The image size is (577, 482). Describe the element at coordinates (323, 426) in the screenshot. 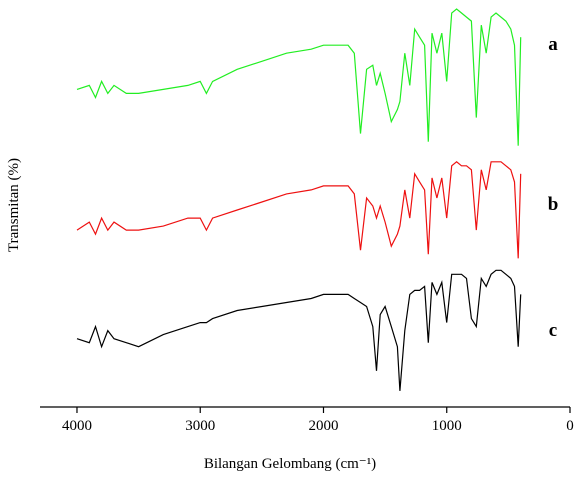

I see `x-tick-label: 2000` at that location.